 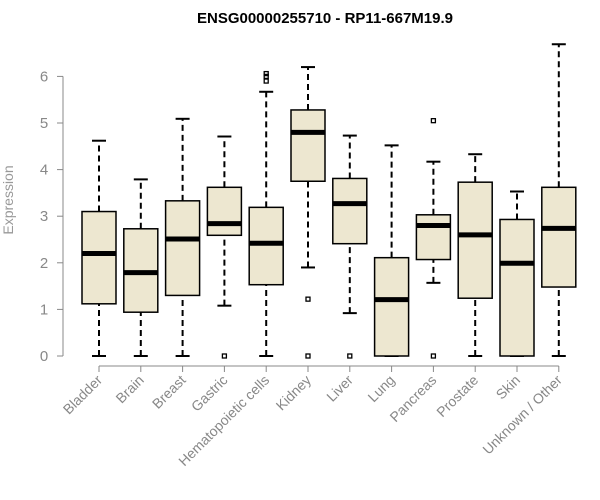 What do you see at coordinates (380, 388) in the screenshot?
I see `x-tick-label: Lung` at bounding box center [380, 388].